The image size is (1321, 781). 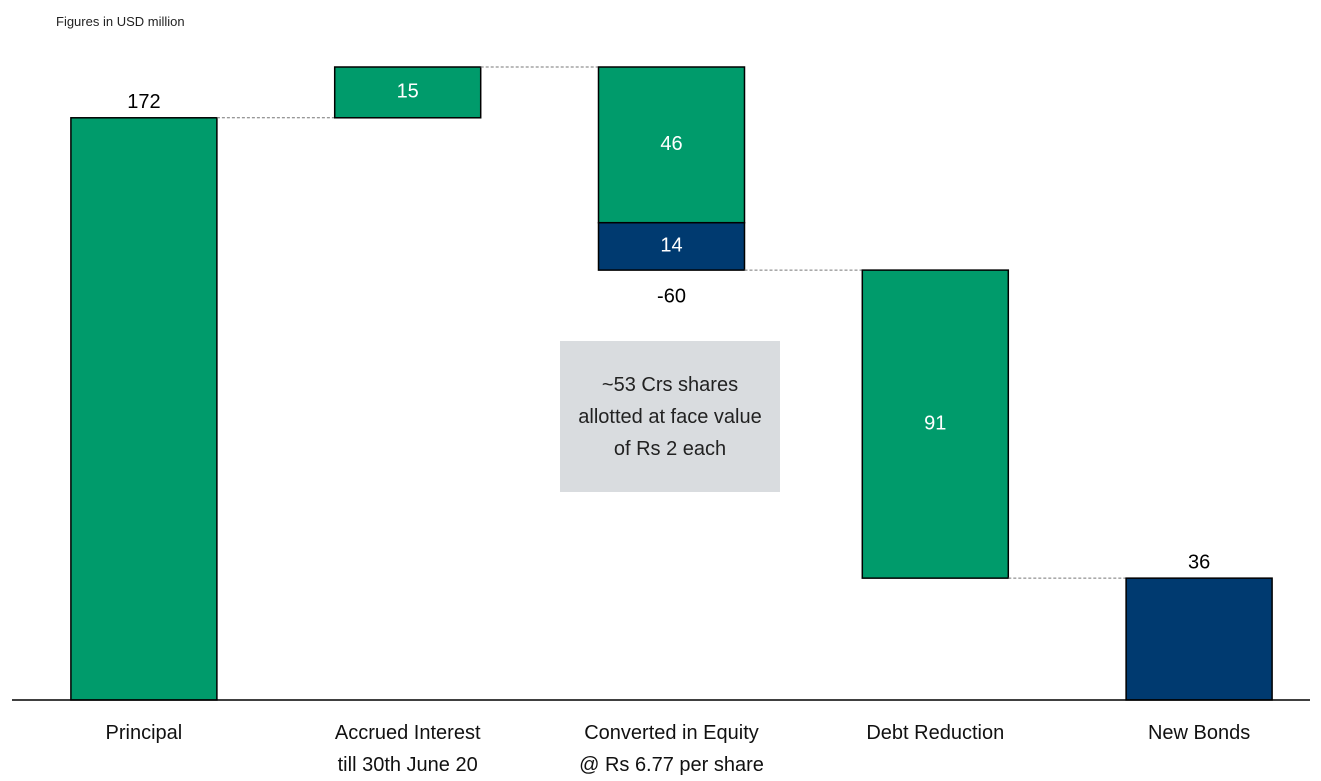 What do you see at coordinates (935, 733) in the screenshot?
I see `x-tick-label: Debt Reduction` at bounding box center [935, 733].